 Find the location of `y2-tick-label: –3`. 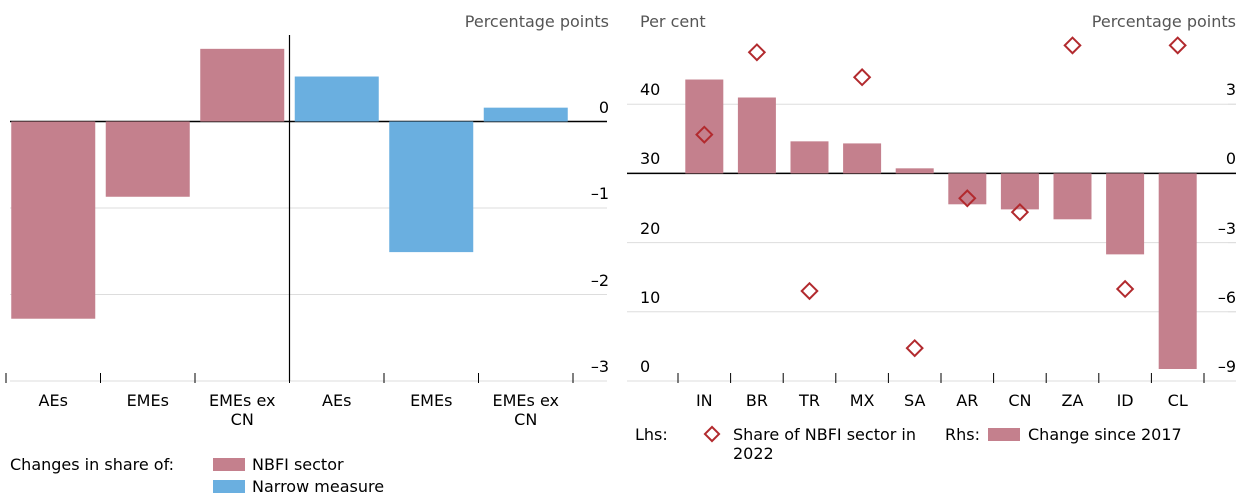

y2-tick-label: –3 is located at coordinates (1226, 228).